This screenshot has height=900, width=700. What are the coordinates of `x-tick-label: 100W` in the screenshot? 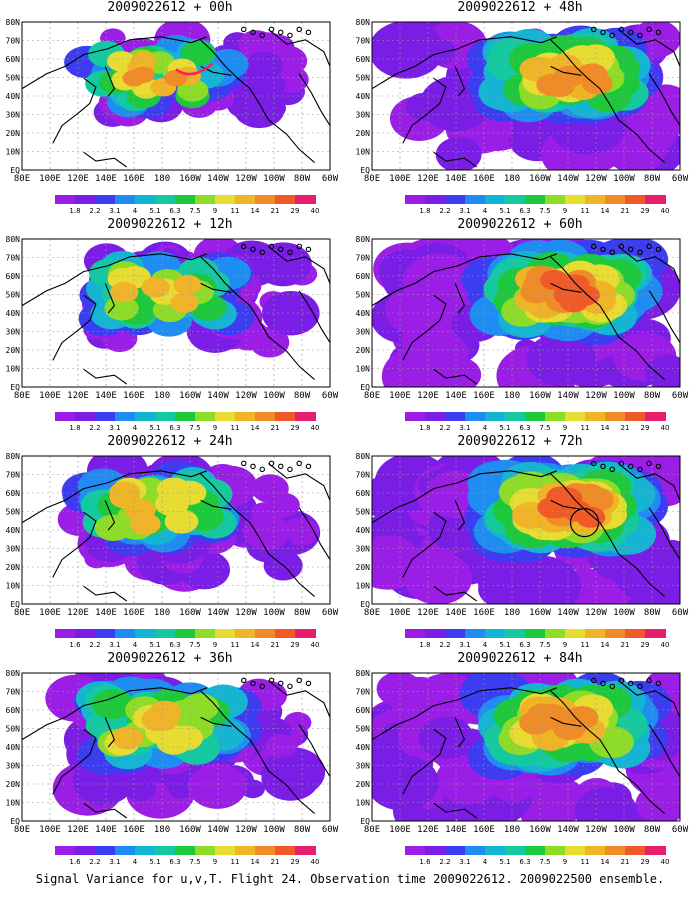 It's located at (274, 179).